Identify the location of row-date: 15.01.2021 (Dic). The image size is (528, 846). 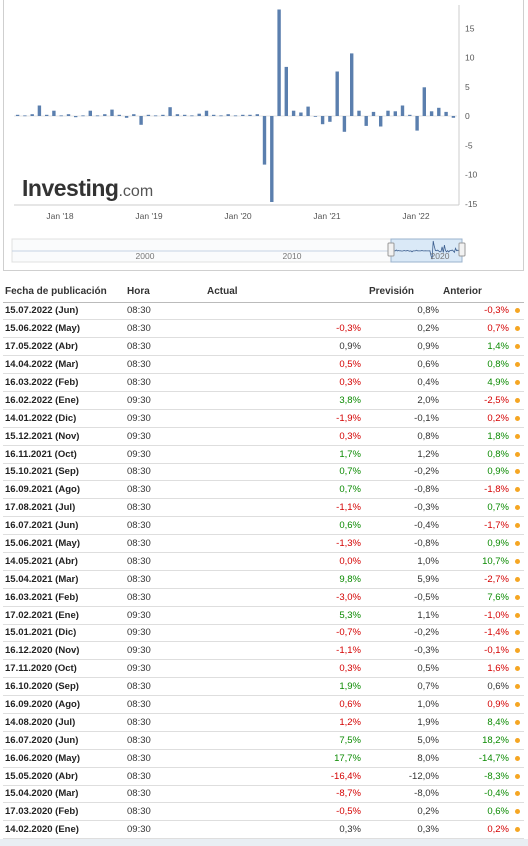
(64, 633).